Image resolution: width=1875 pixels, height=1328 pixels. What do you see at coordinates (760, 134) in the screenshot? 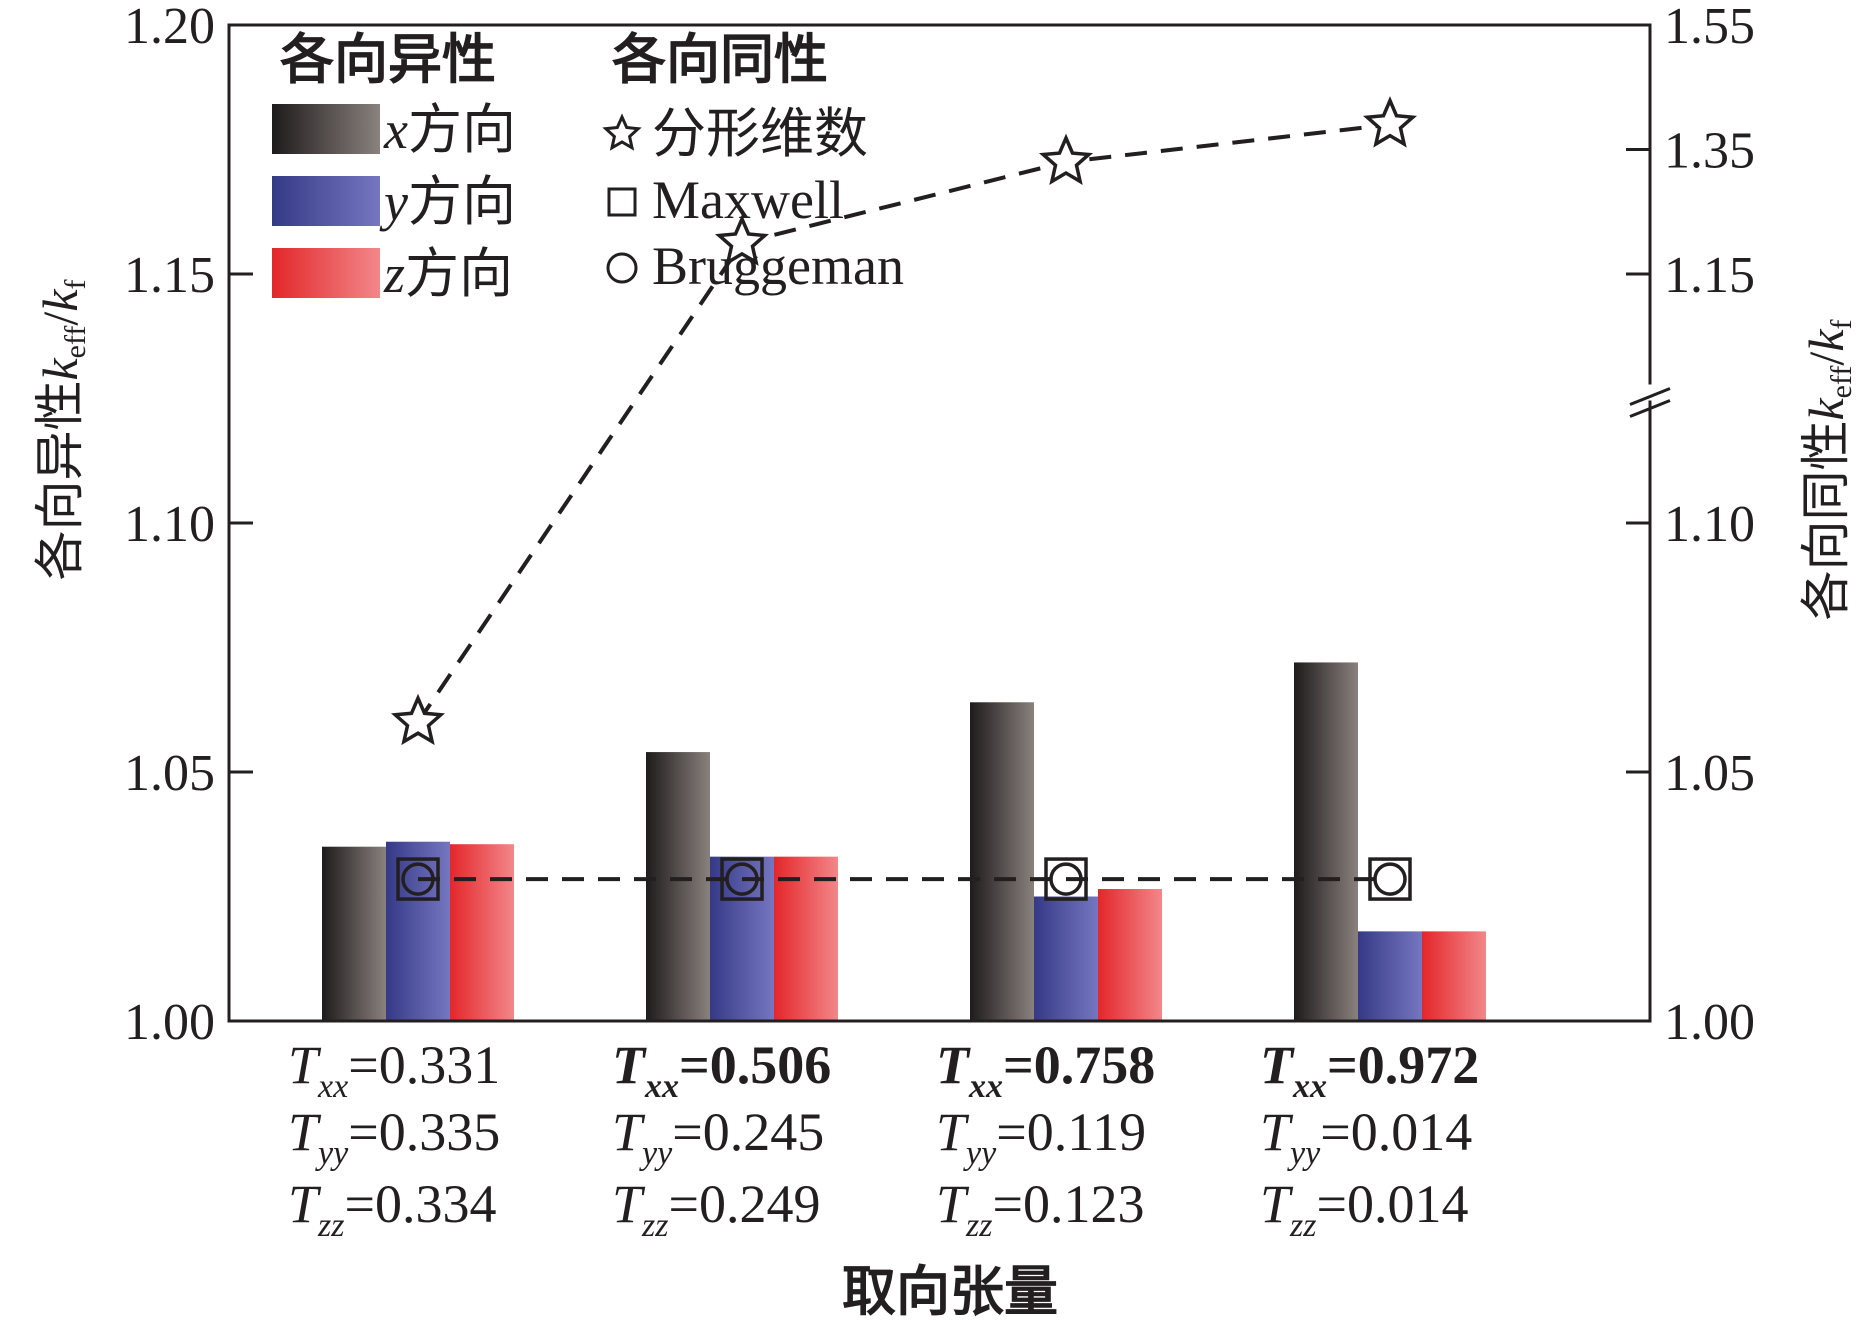
I see `legend-label-fractal: 分形维数` at bounding box center [760, 134].